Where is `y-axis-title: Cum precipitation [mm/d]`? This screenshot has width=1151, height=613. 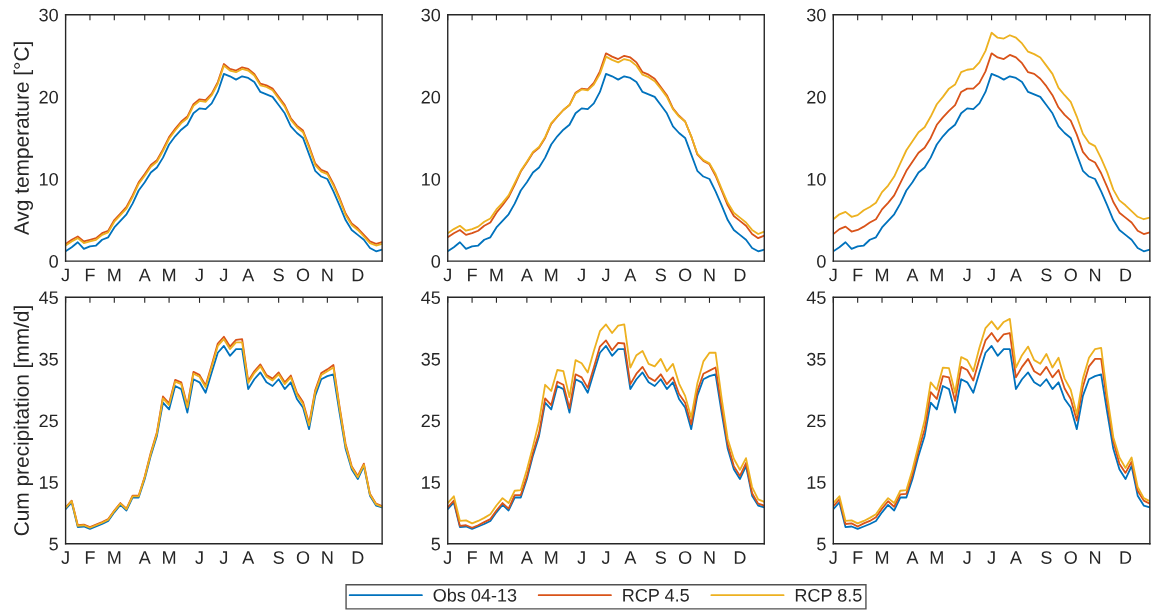 y-axis-title: Cum precipitation [mm/d] is located at coordinates (23, 421).